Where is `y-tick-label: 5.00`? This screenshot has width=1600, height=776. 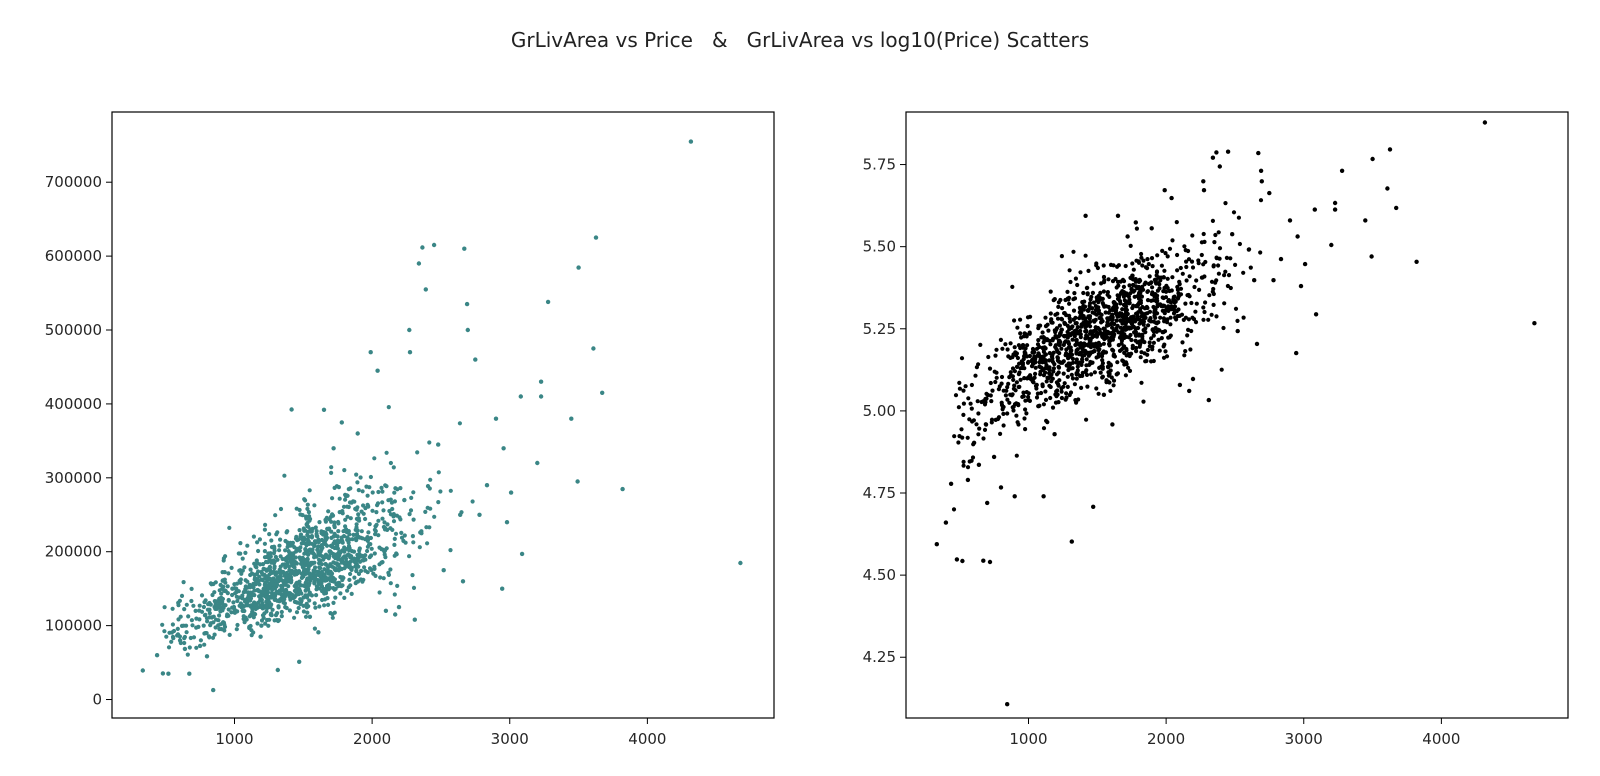
y-tick-label: 5.00 is located at coordinates (879, 411).